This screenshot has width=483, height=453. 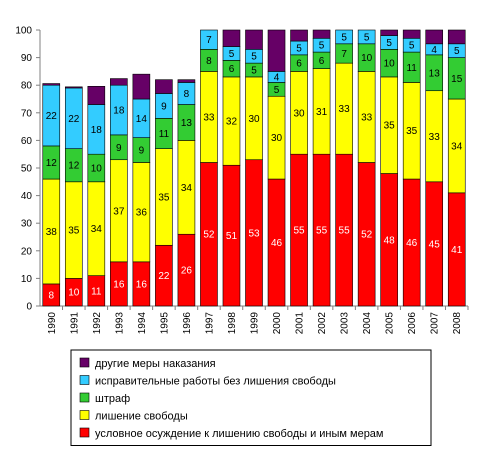 What do you see at coordinates (27, 86) in the screenshot?
I see `y-tick-label: 80` at bounding box center [27, 86].